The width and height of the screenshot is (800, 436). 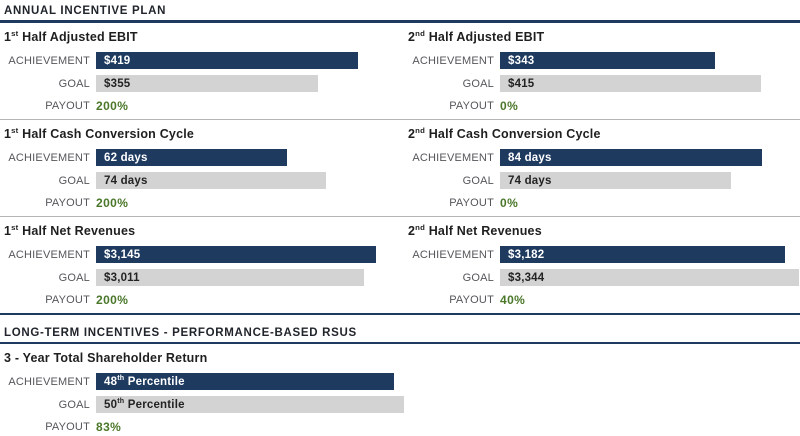 I want to click on achievement-row: ACHIEVEMENT $419, so click(x=202, y=60).